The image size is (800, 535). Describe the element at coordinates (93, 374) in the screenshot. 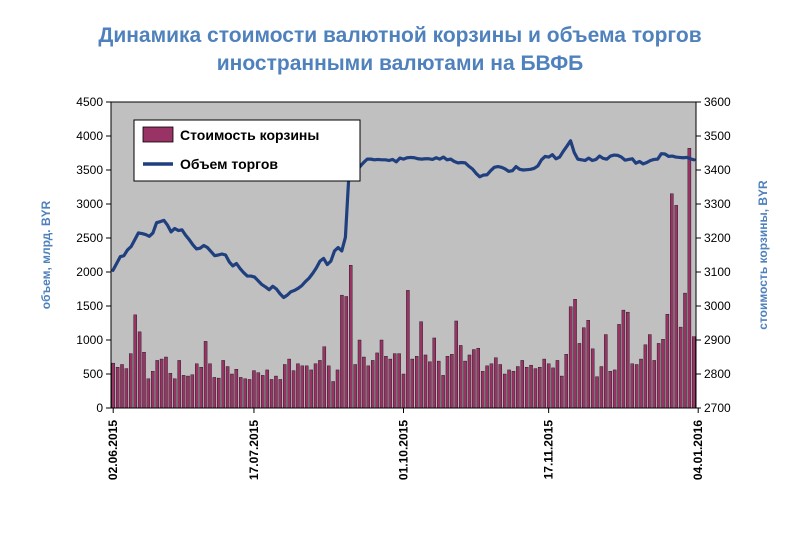

I see `left-tick-label-1: 500` at that location.